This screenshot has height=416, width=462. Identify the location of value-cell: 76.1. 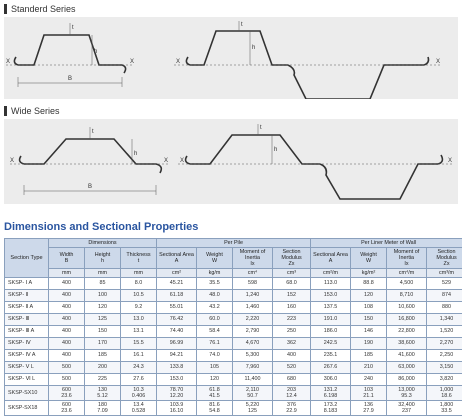
(215, 344).